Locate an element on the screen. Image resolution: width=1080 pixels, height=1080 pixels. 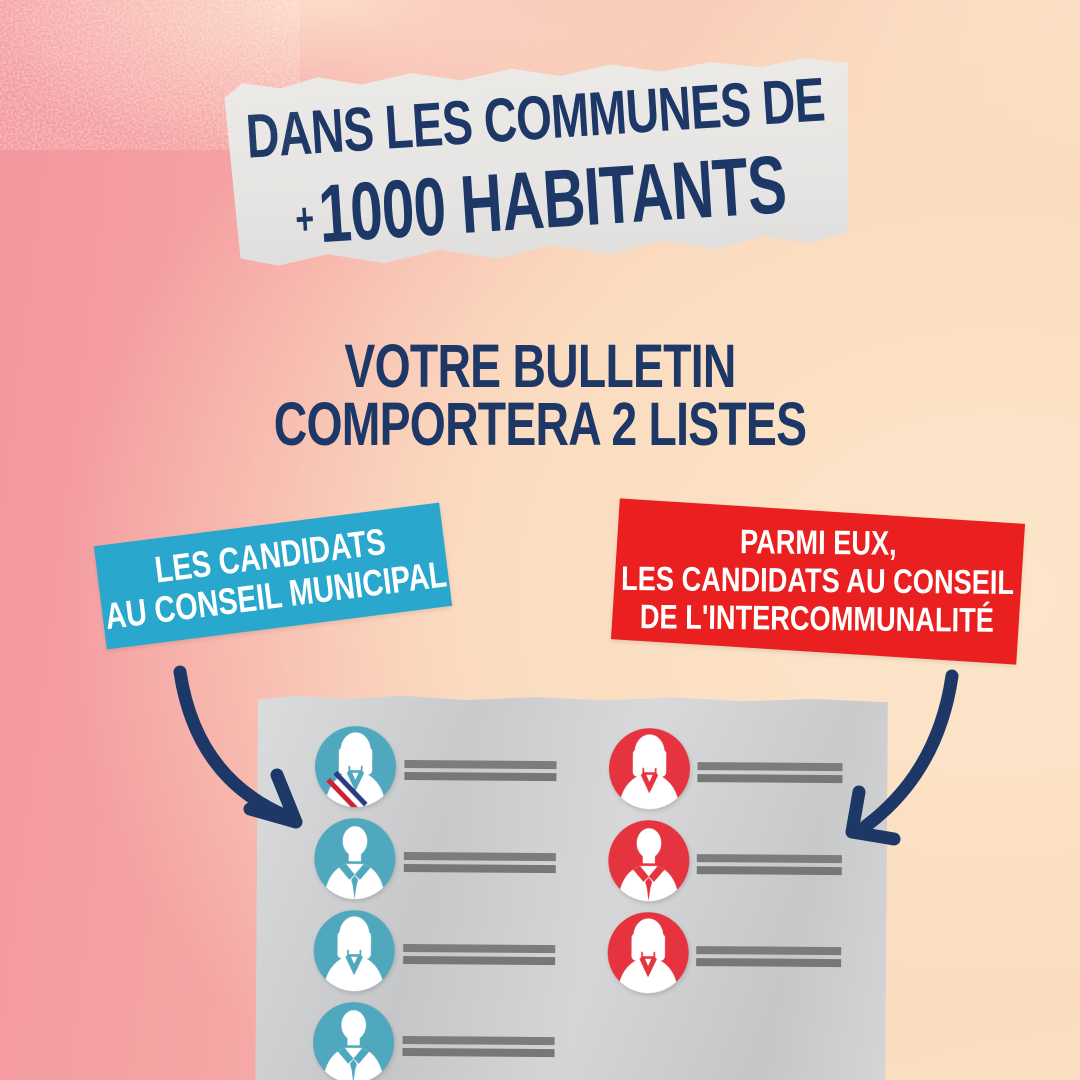
torn-paper-banner: DANS LES COMMUNES DE +1000 HABITANTS is located at coordinates (538, 165).